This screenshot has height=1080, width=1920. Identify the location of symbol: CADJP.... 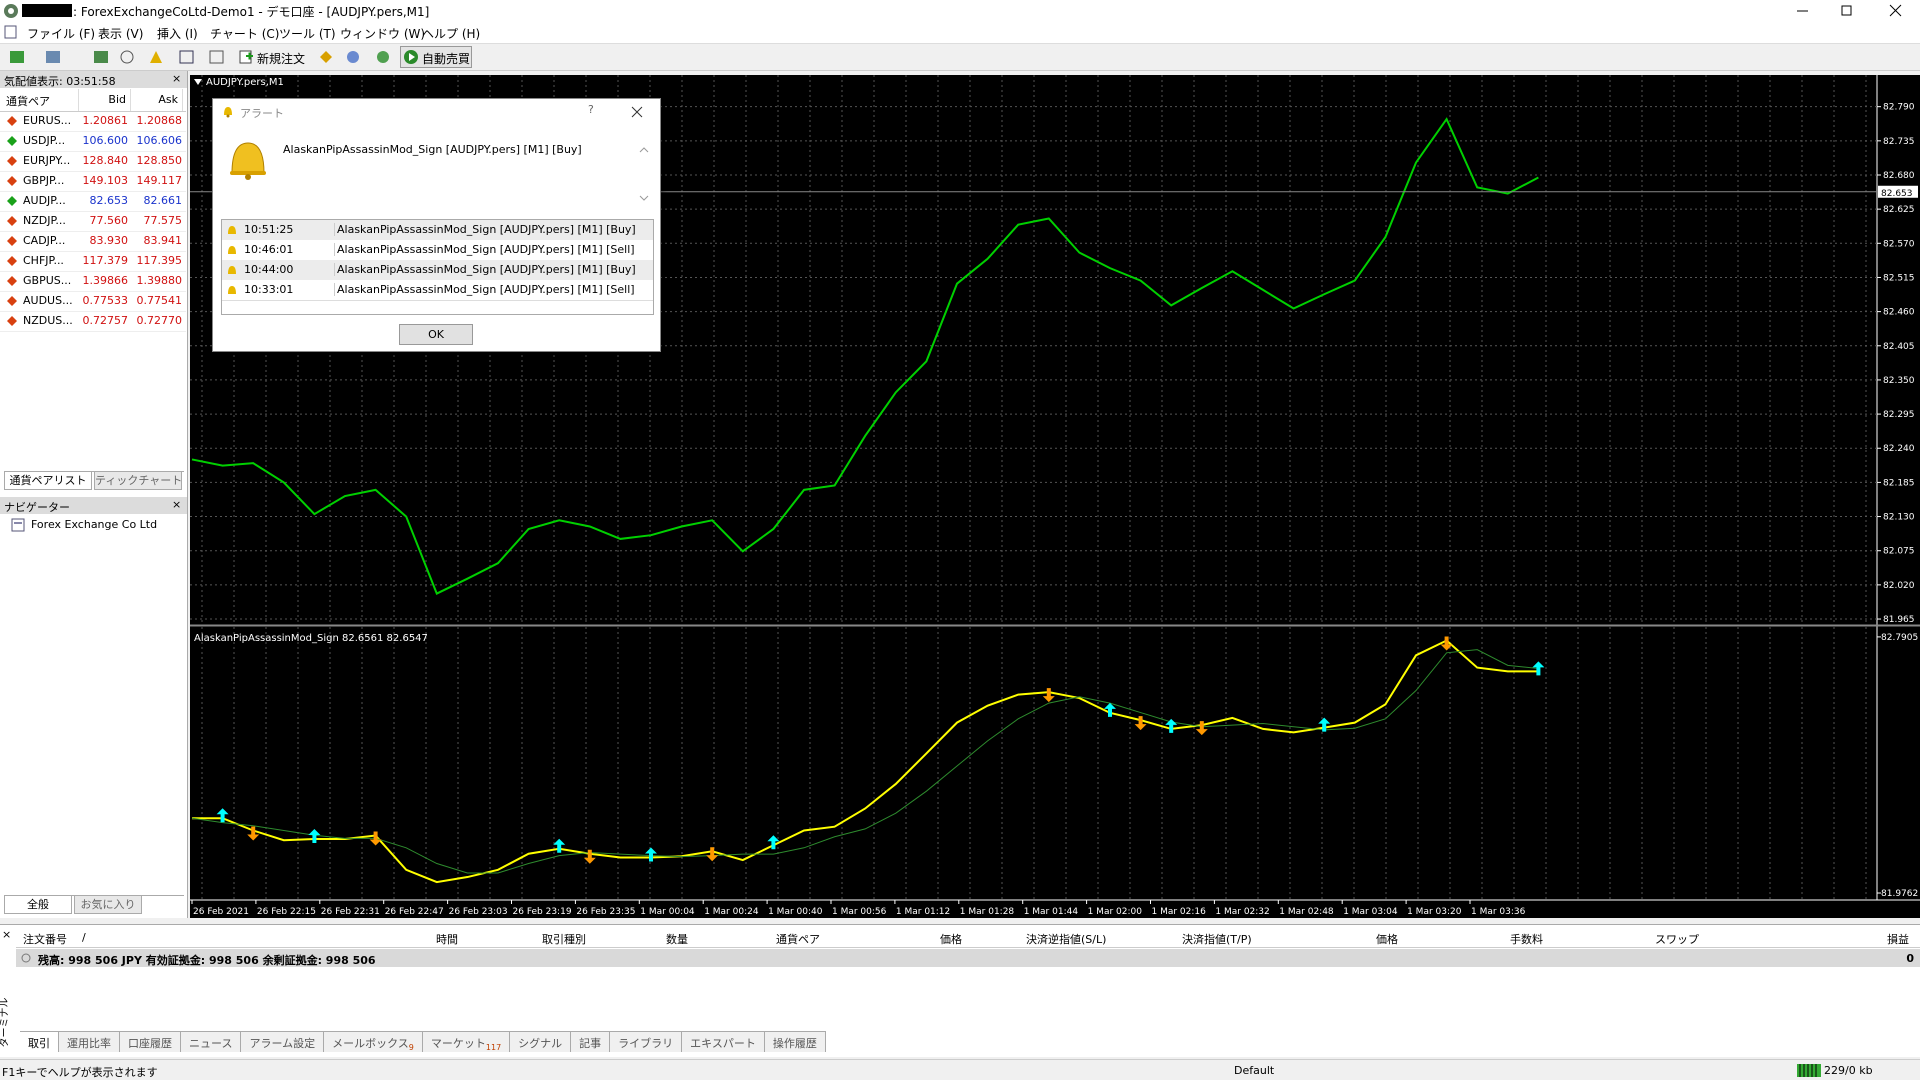
(44, 240).